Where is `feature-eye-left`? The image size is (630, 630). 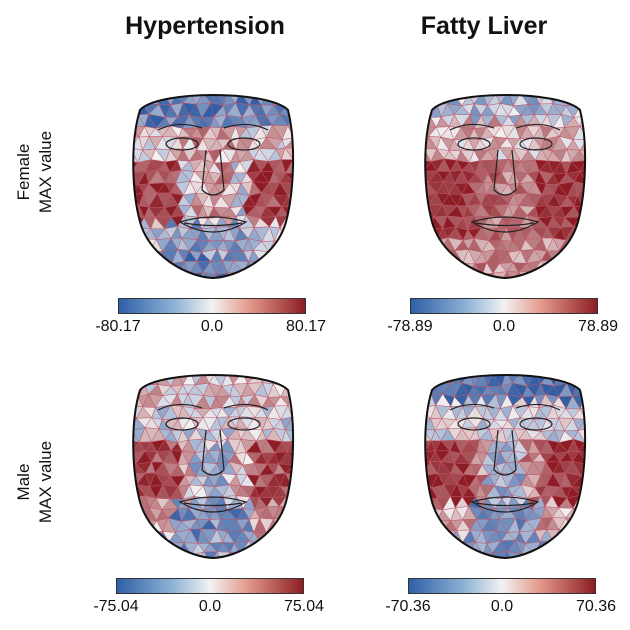 feature-eye-left is located at coordinates (474, 424).